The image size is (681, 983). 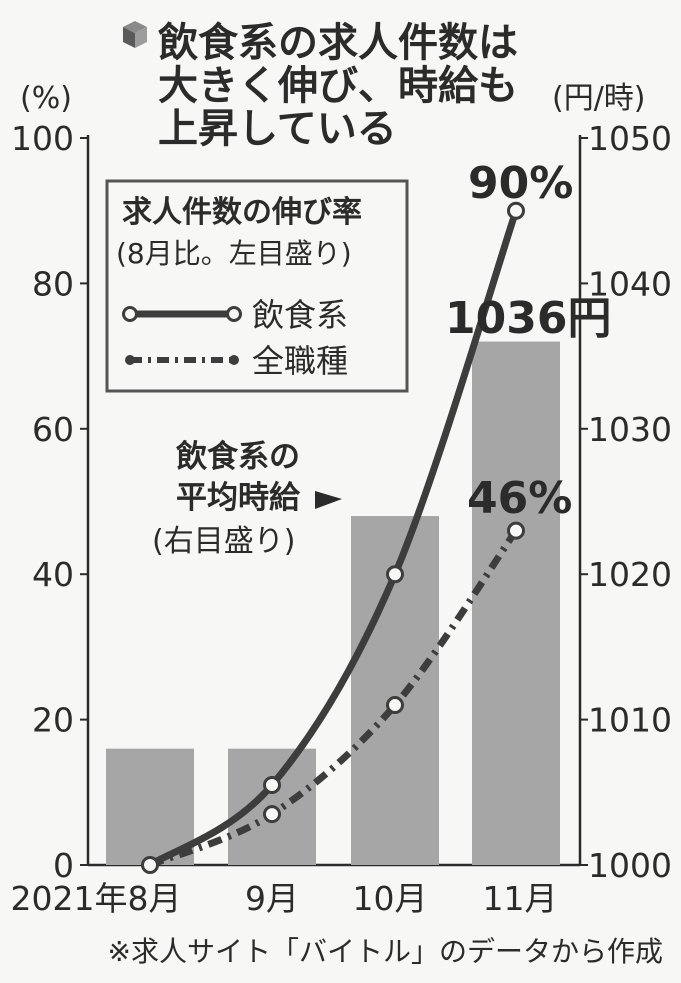 I want to click on chart-title-line-2: 大きく伸び、時給も, so click(x=338, y=86).